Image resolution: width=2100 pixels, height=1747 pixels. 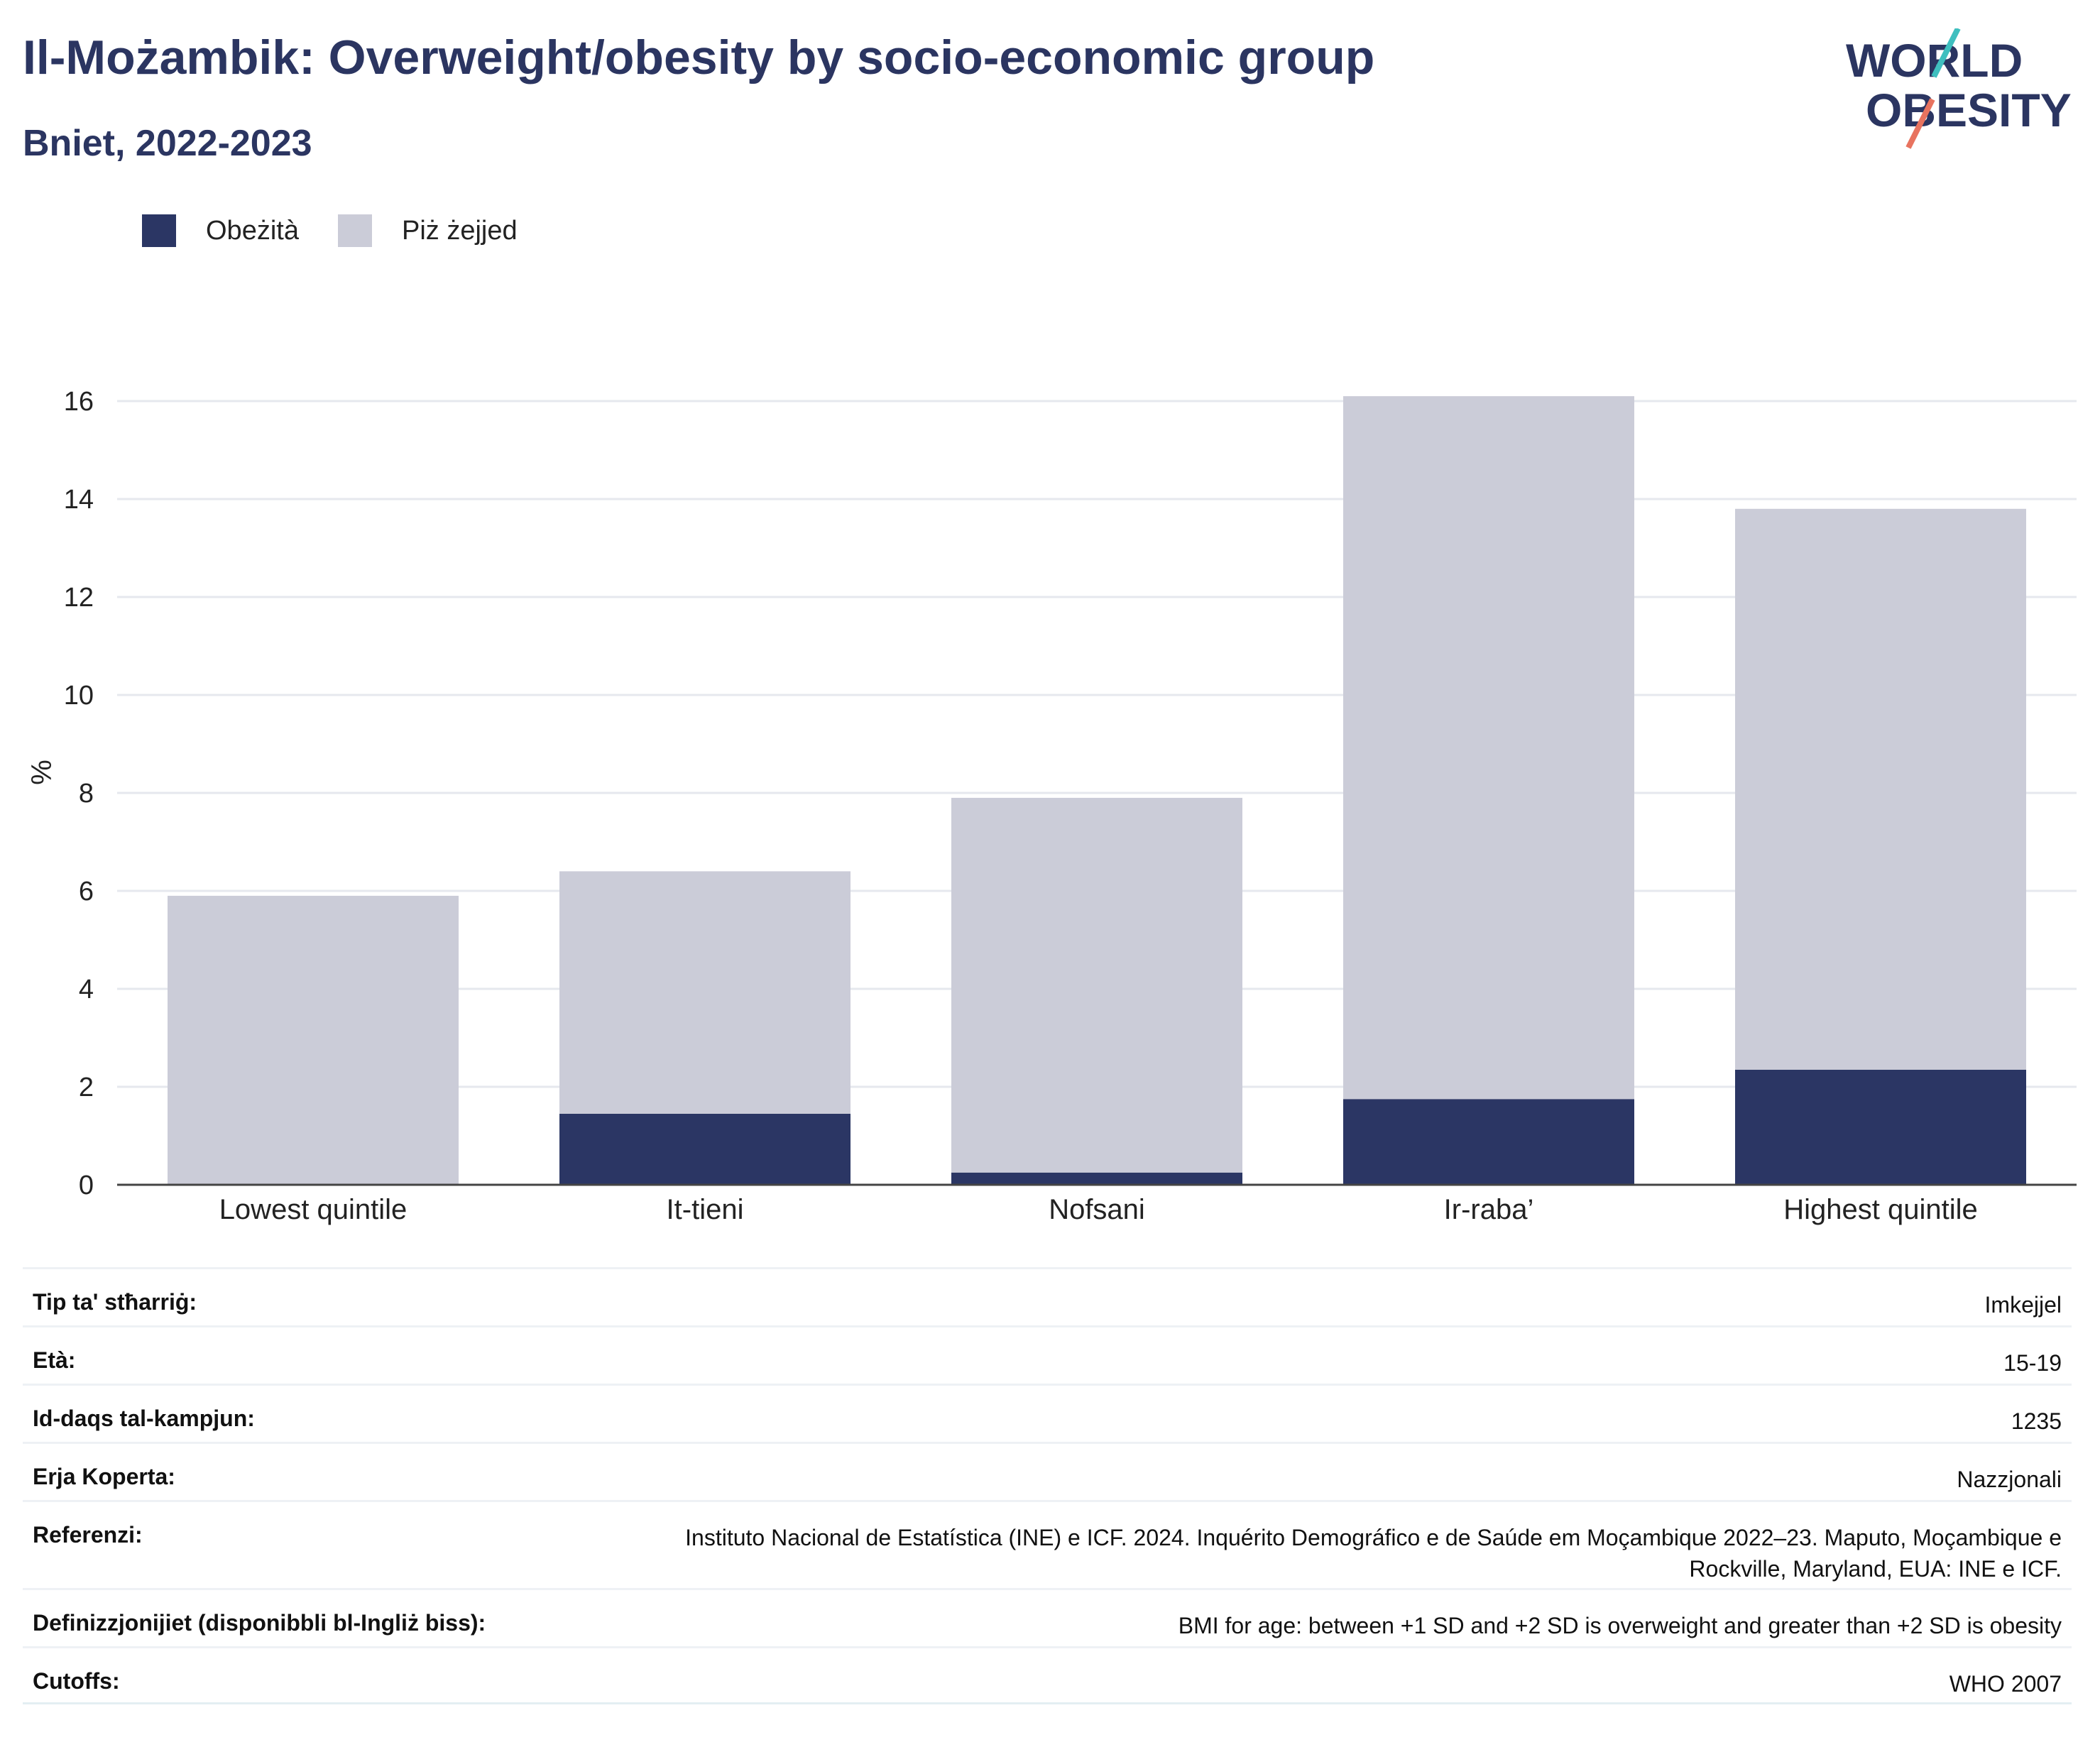 I want to click on info-value: Imkejjel, so click(x=2023, y=1305).